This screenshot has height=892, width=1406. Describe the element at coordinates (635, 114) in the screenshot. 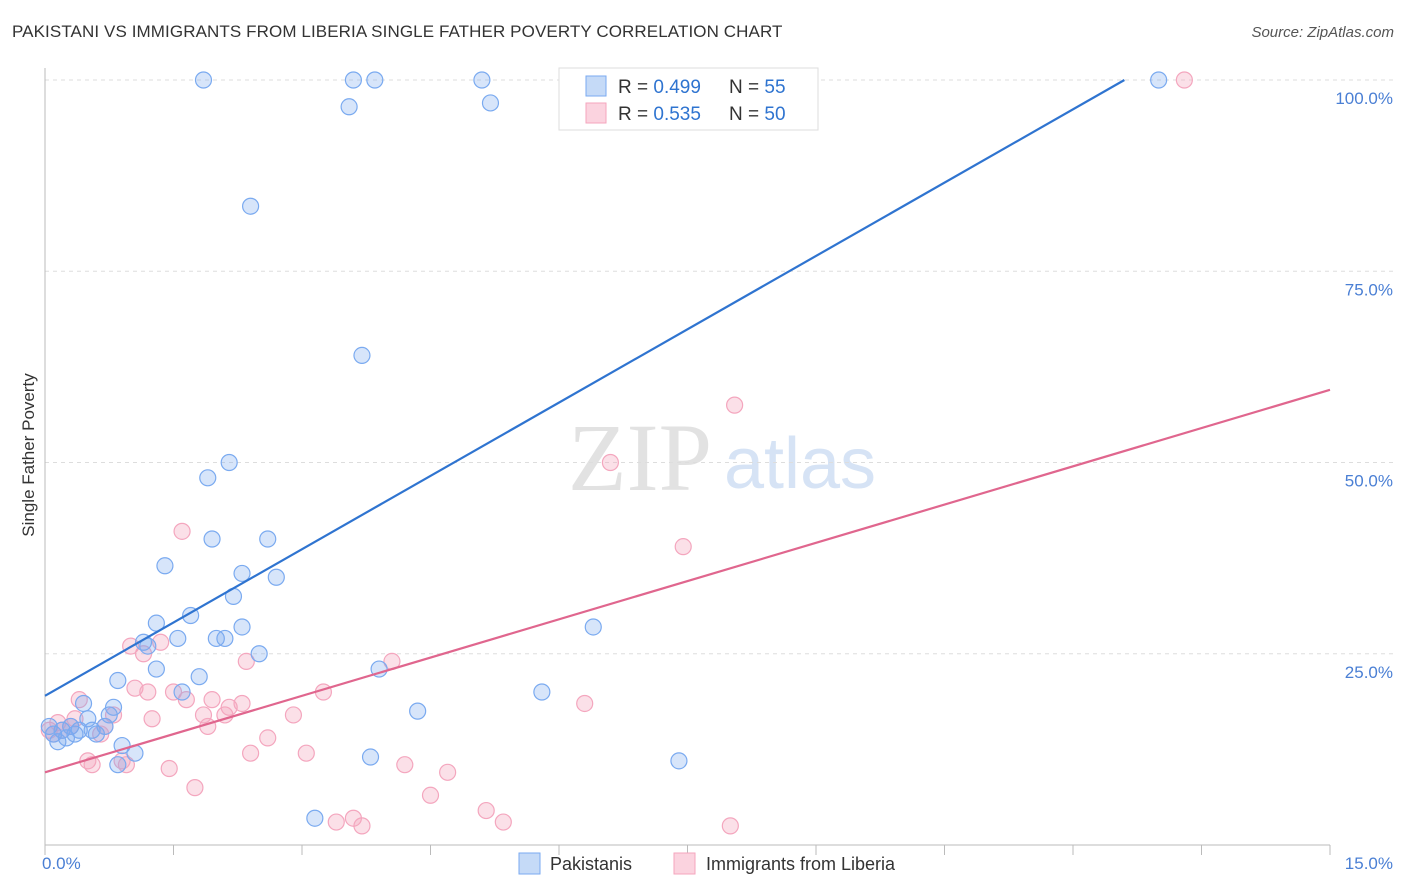

I see `stats-r-label-2: R =` at that location.